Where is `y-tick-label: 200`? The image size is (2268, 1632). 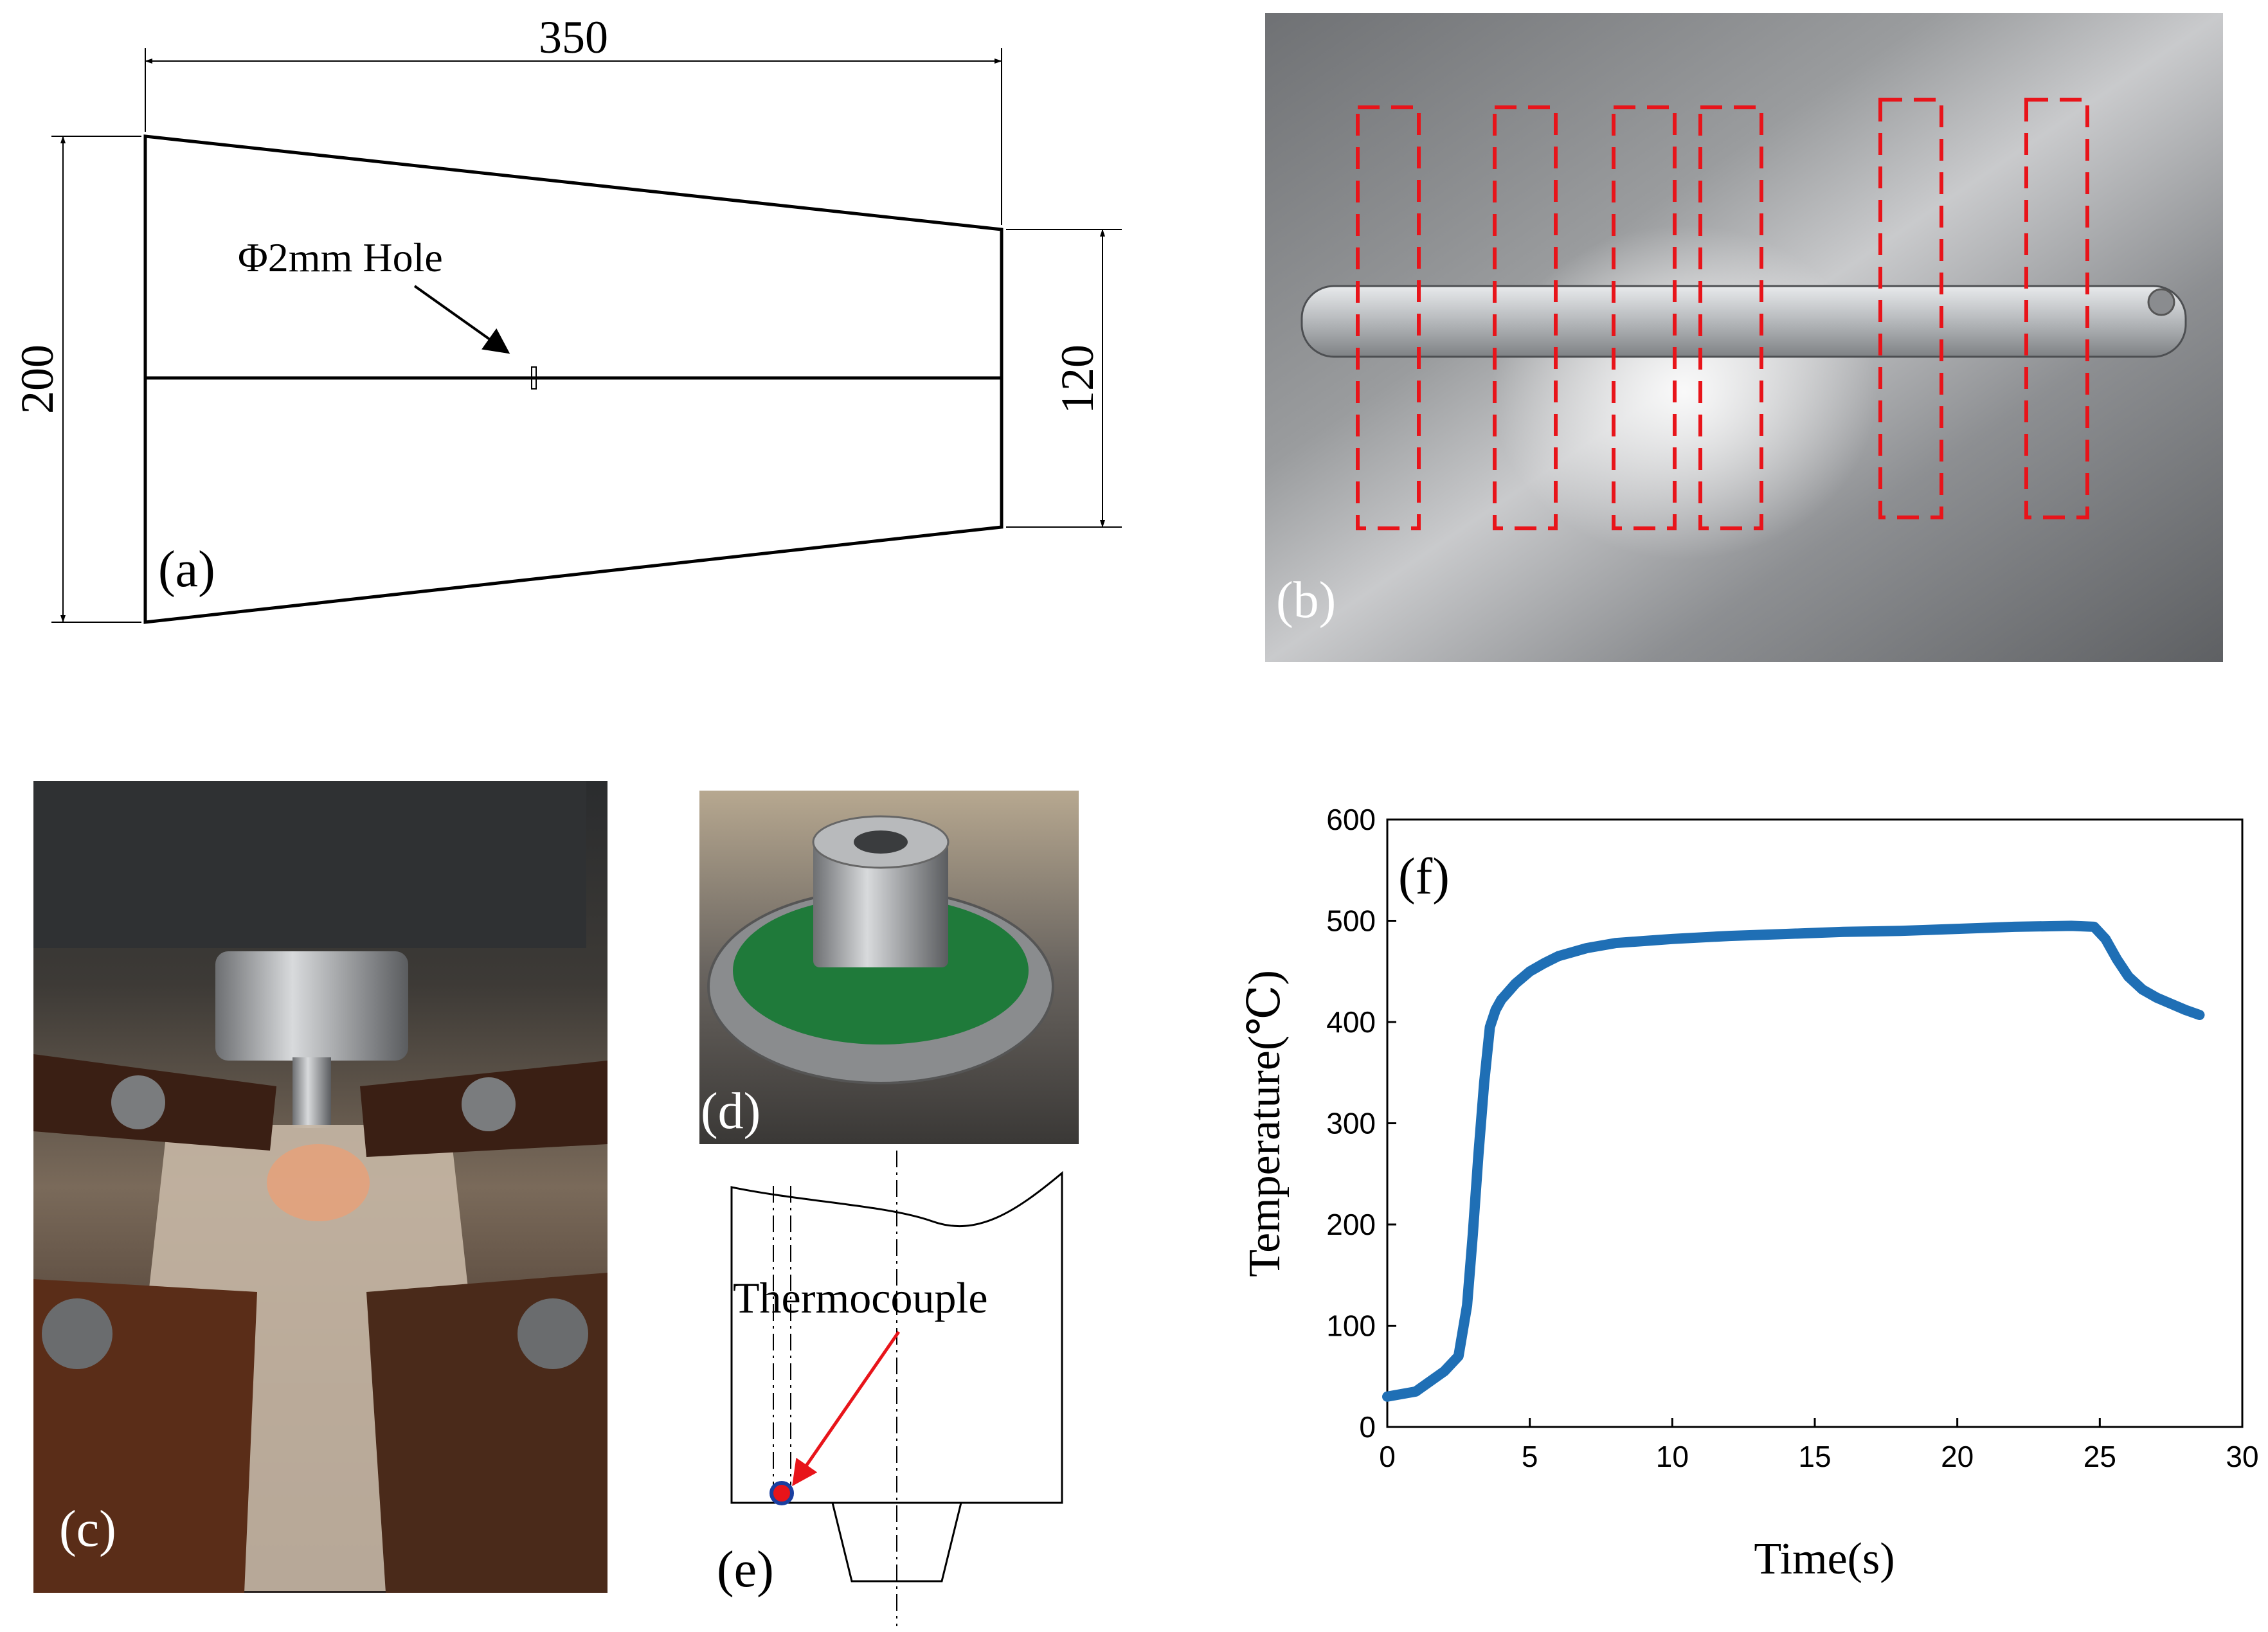 y-tick-label: 200 is located at coordinates (1351, 1224).